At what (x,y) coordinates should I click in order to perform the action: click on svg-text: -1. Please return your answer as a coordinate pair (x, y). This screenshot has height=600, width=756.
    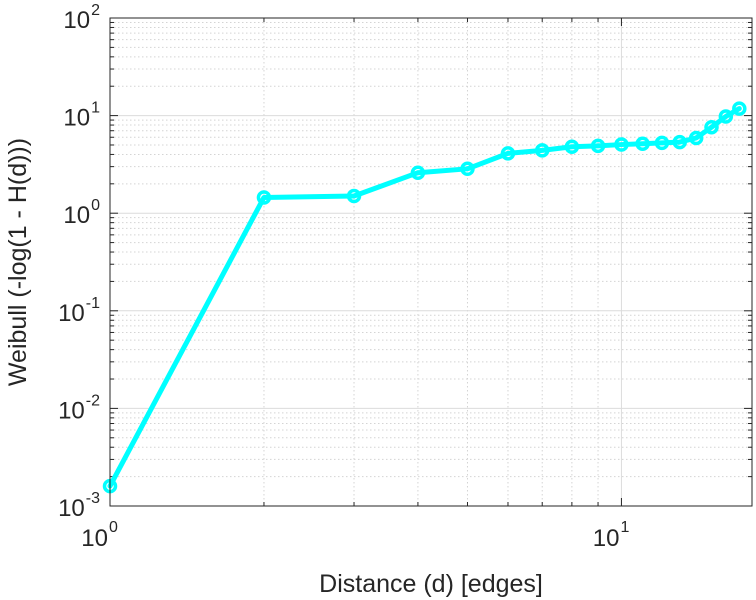
    Looking at the image, I should click on (93, 303).